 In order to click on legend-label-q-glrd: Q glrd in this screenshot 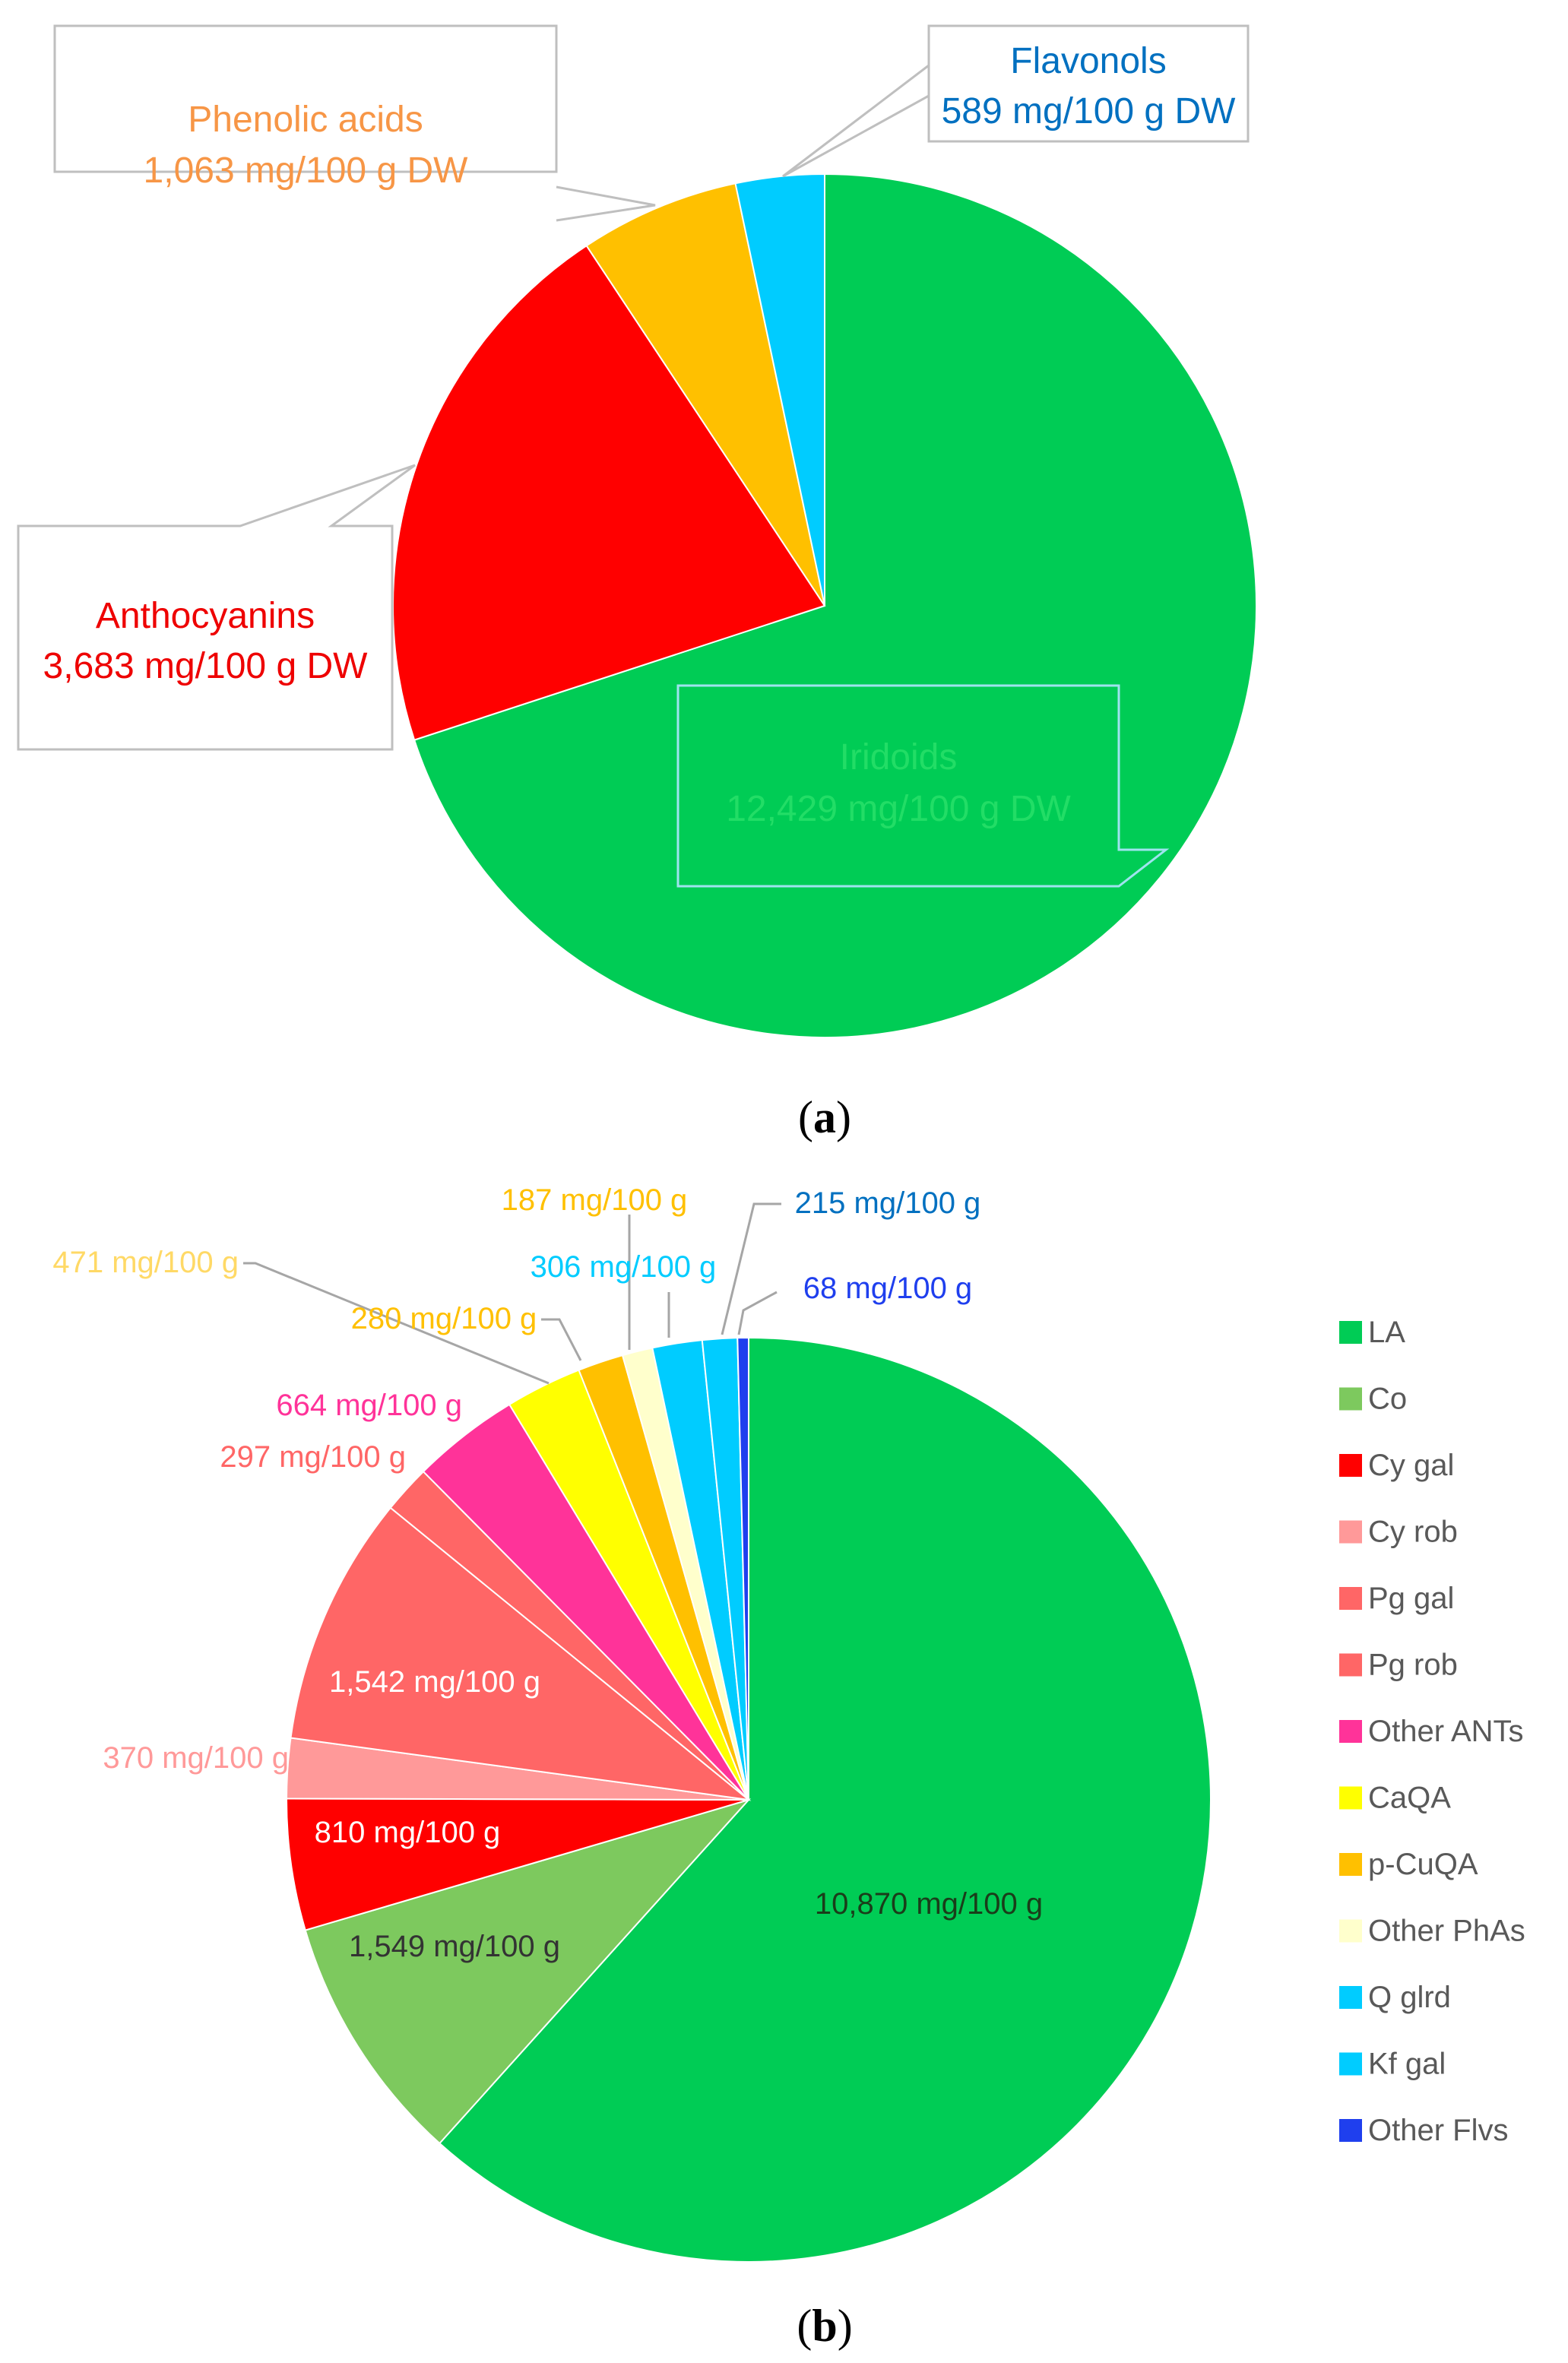, I will do `click(1409, 1997)`.